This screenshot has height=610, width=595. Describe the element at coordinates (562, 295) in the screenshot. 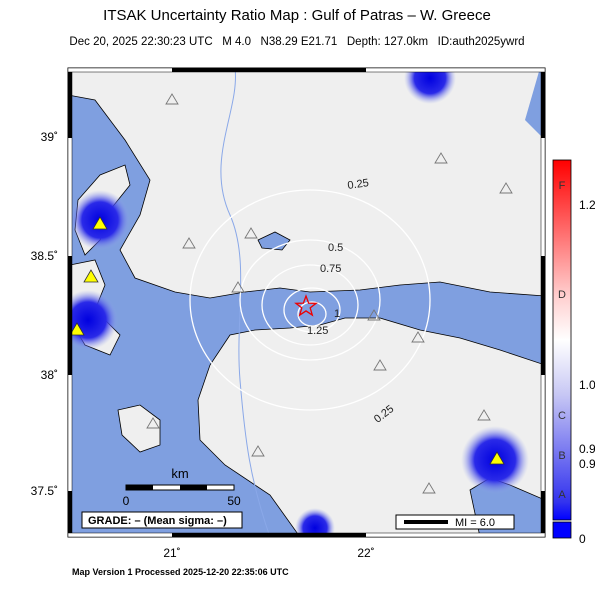

I see `grade-letter: D` at that location.